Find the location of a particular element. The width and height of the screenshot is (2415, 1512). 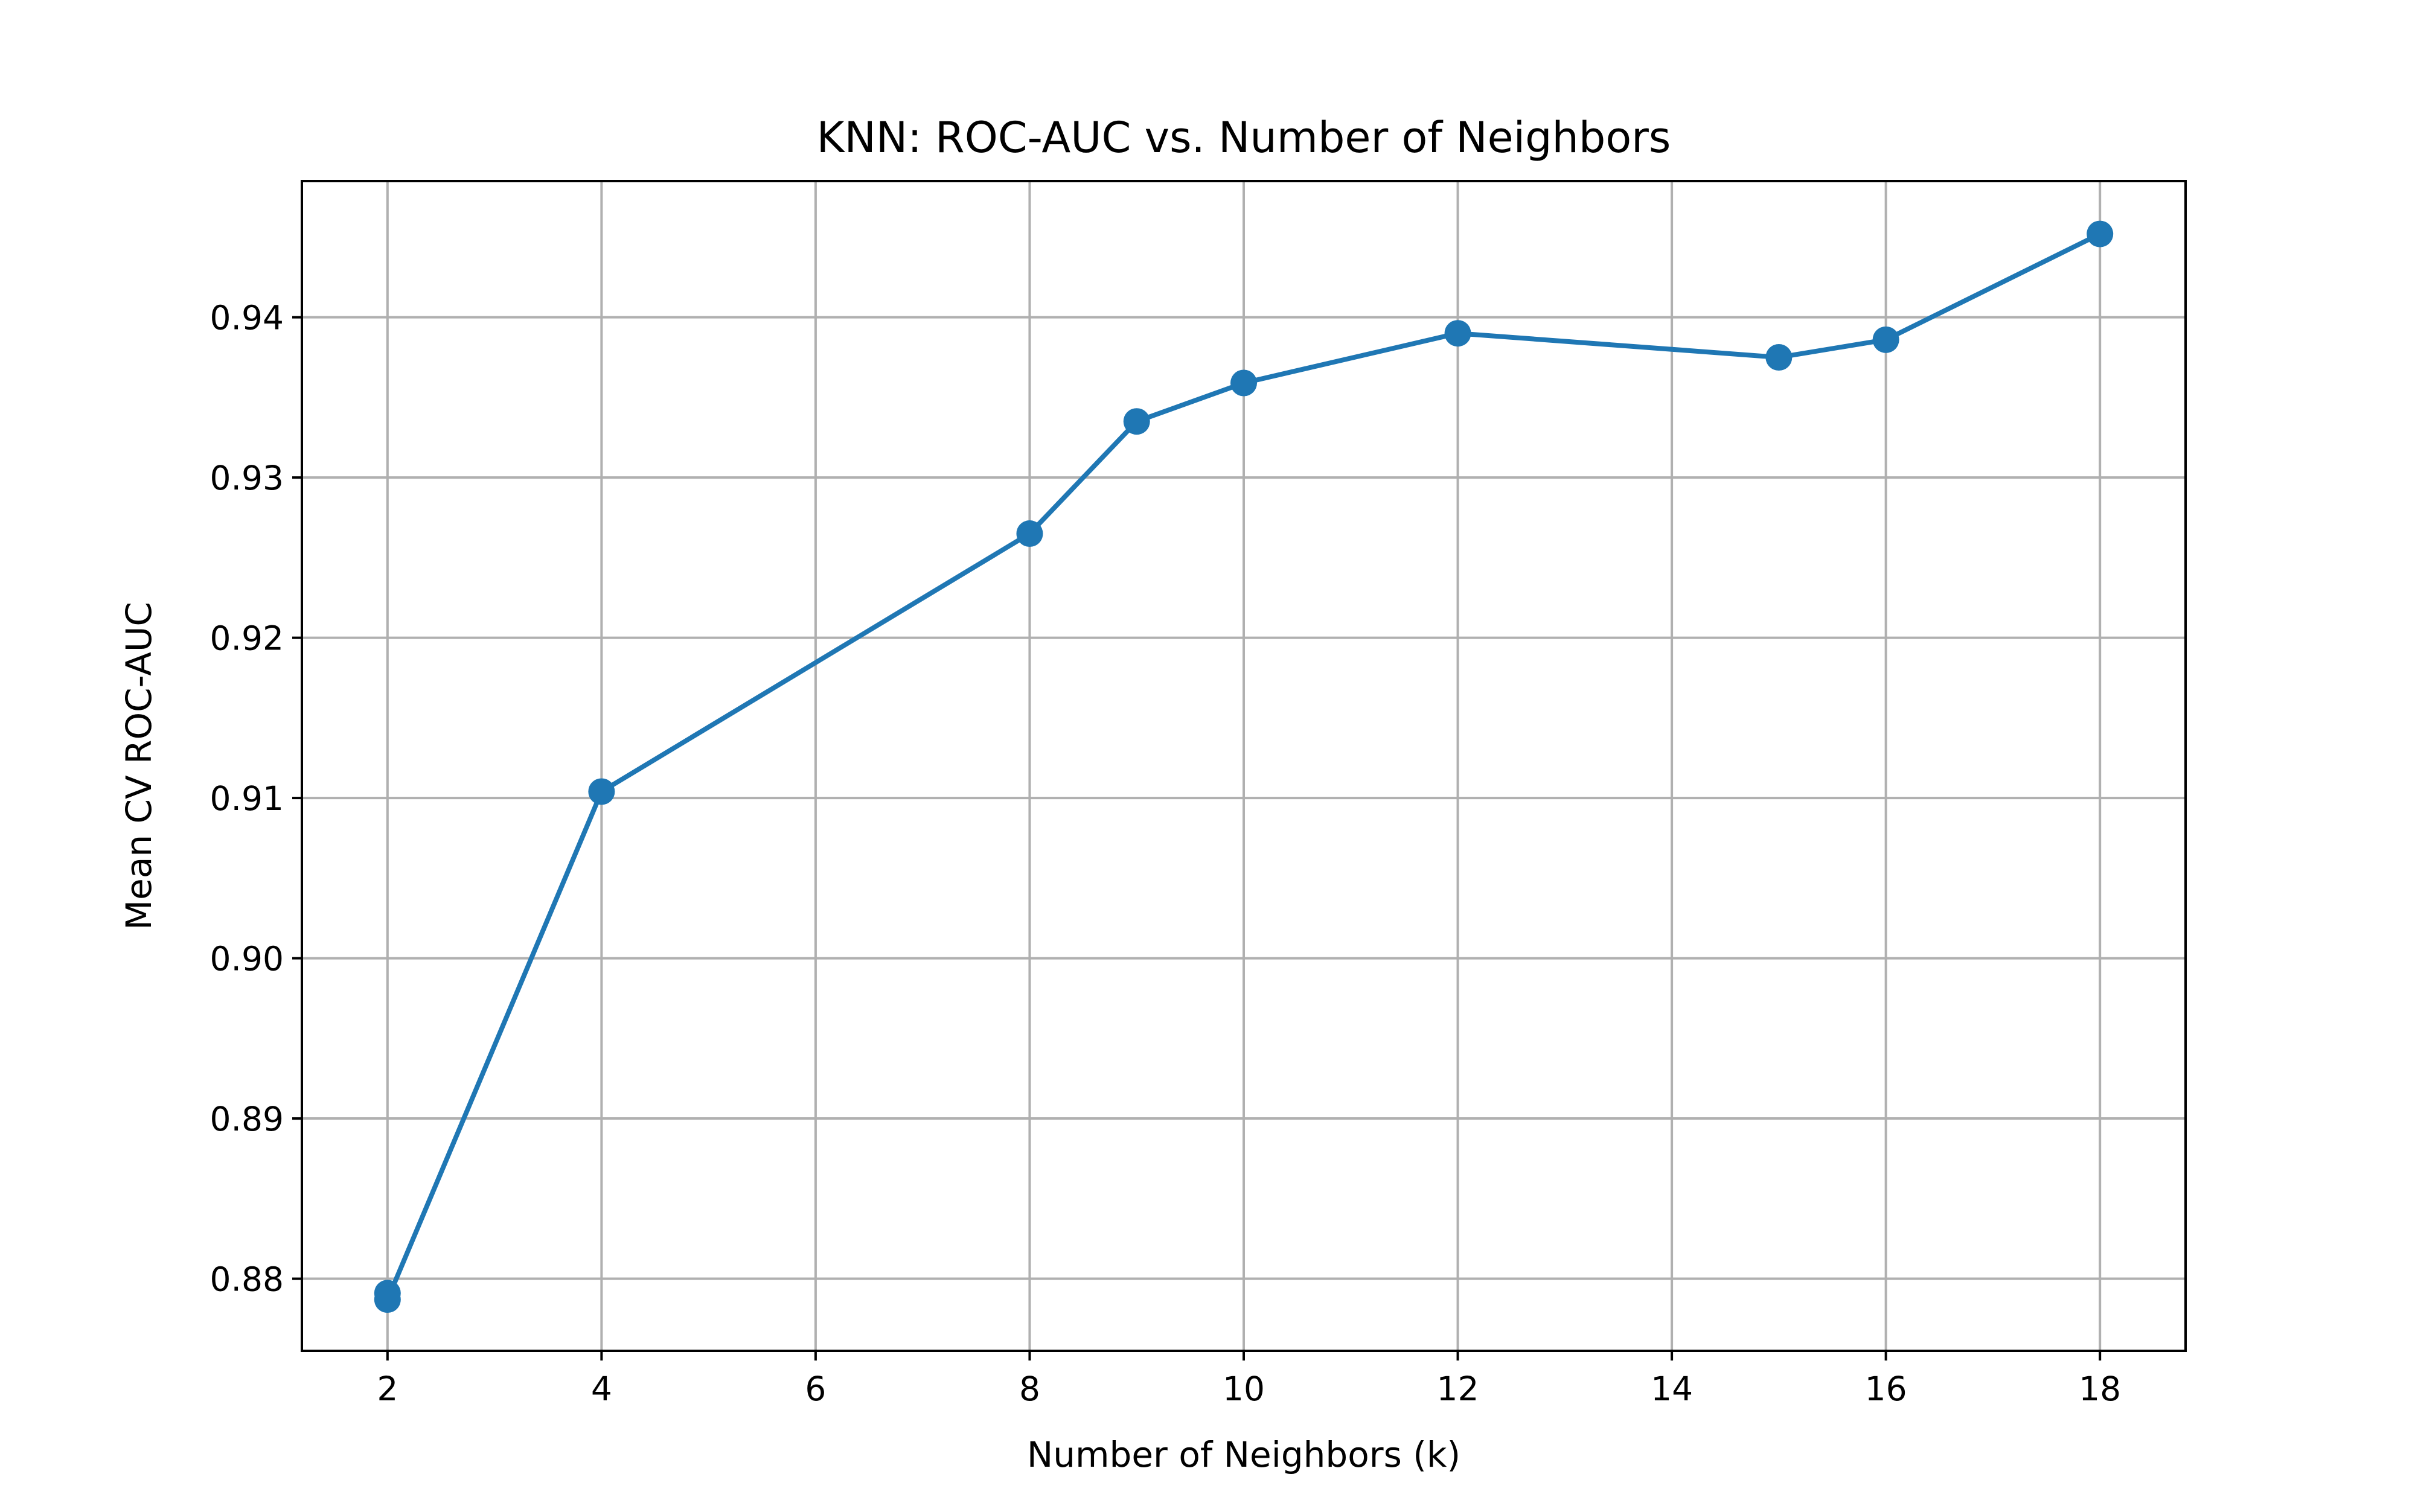

y-tick-label: 0.88 is located at coordinates (247, 1279).